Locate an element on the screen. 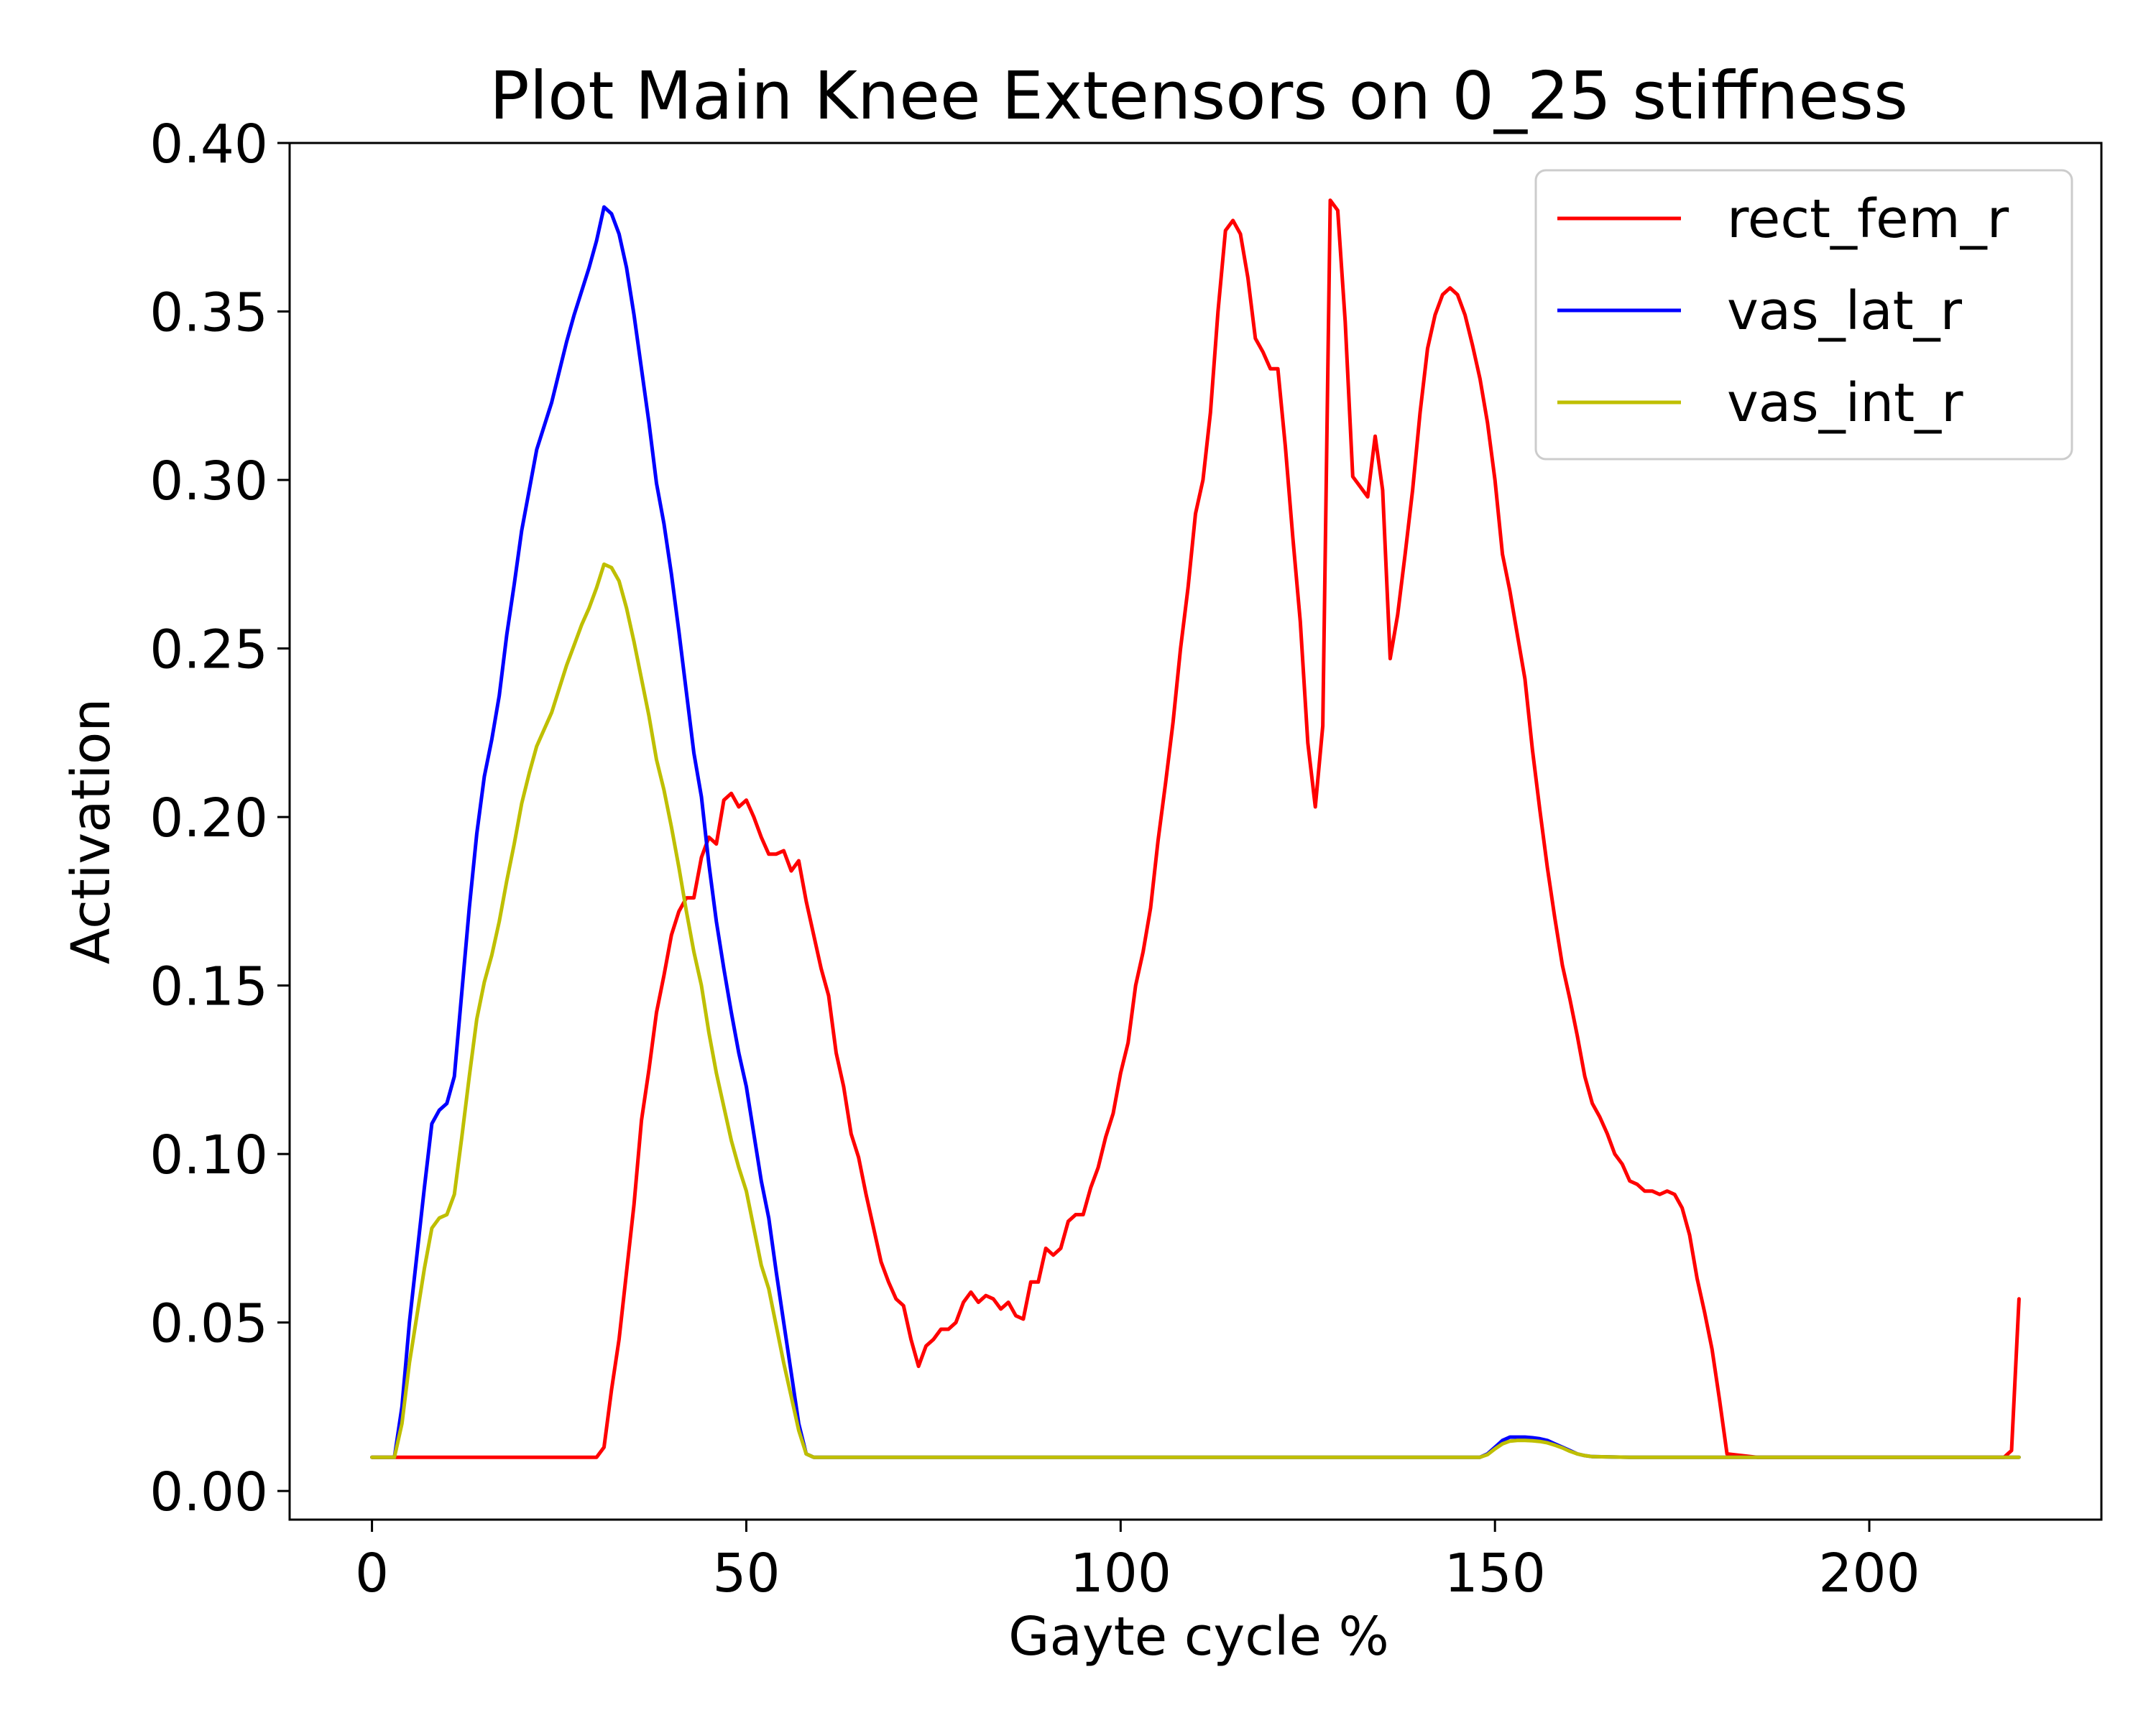 The height and width of the screenshot is (1728, 2156). y-tick-label: 0.25 is located at coordinates (209, 650).